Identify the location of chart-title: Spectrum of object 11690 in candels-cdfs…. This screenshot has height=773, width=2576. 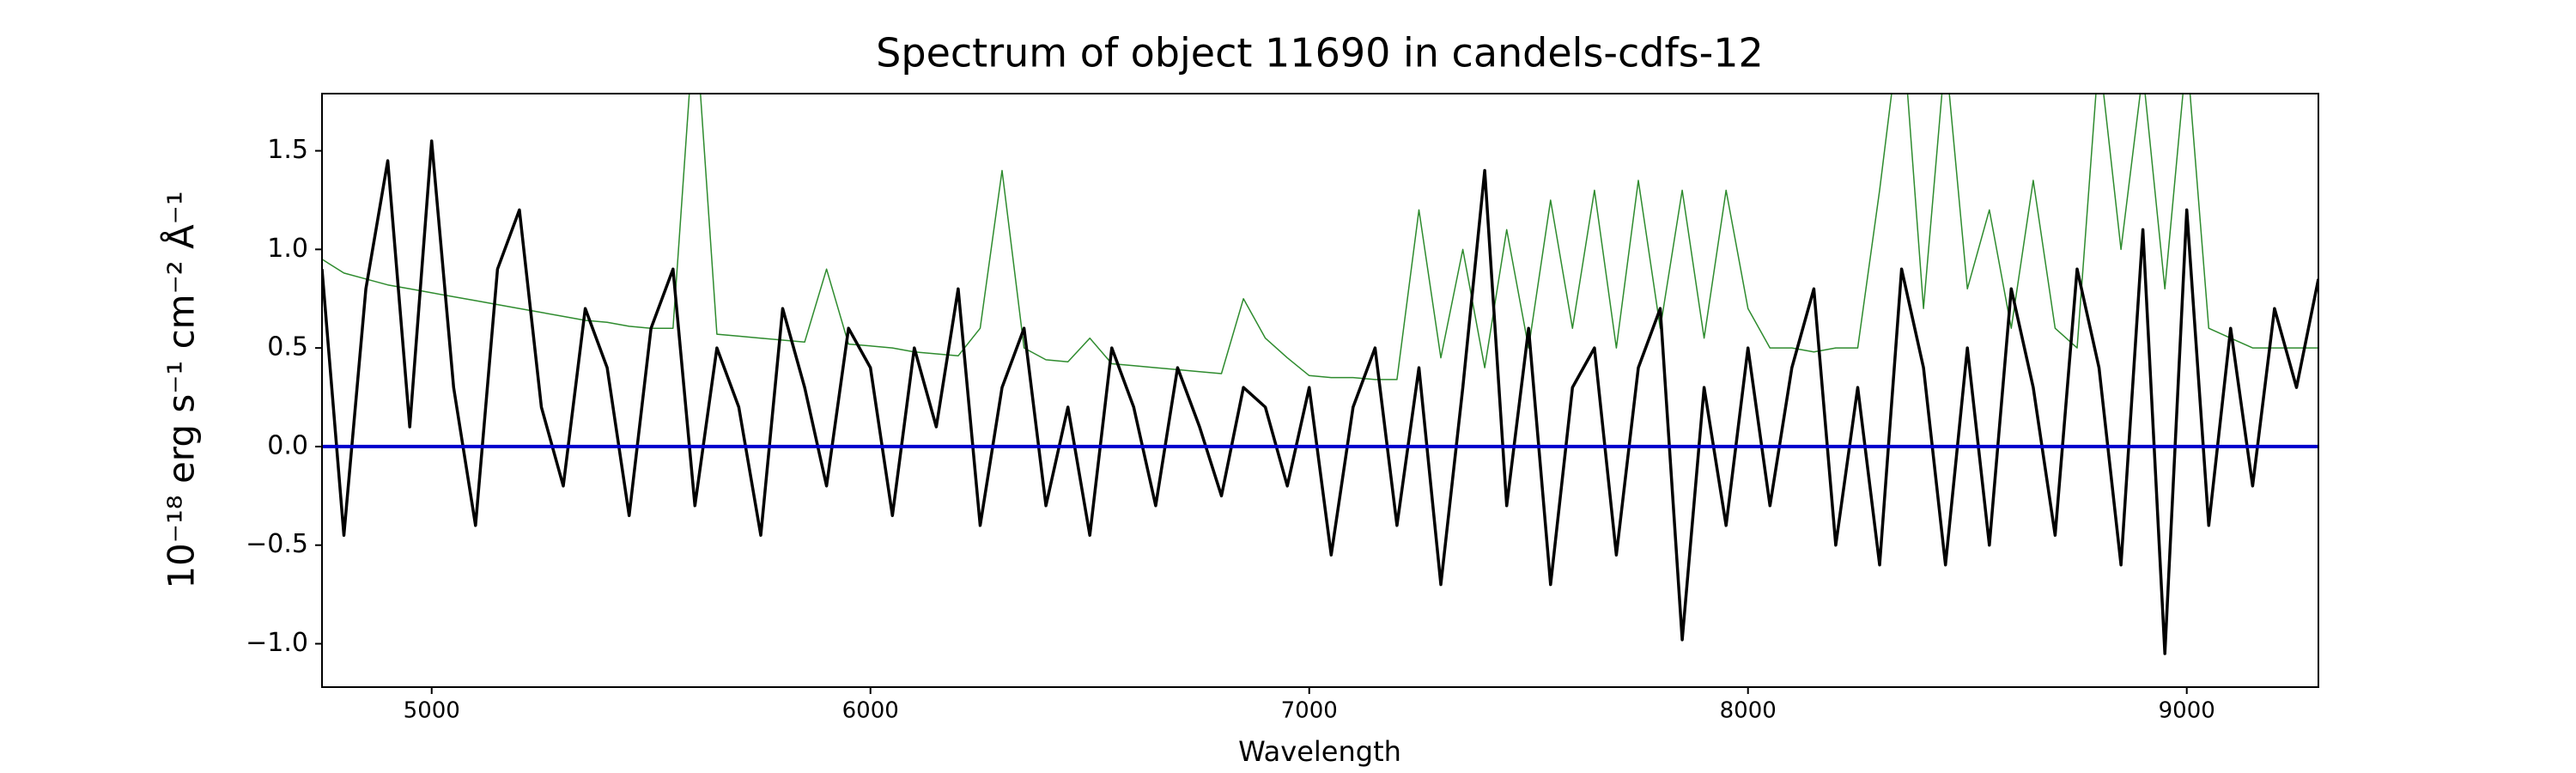
(1320, 53).